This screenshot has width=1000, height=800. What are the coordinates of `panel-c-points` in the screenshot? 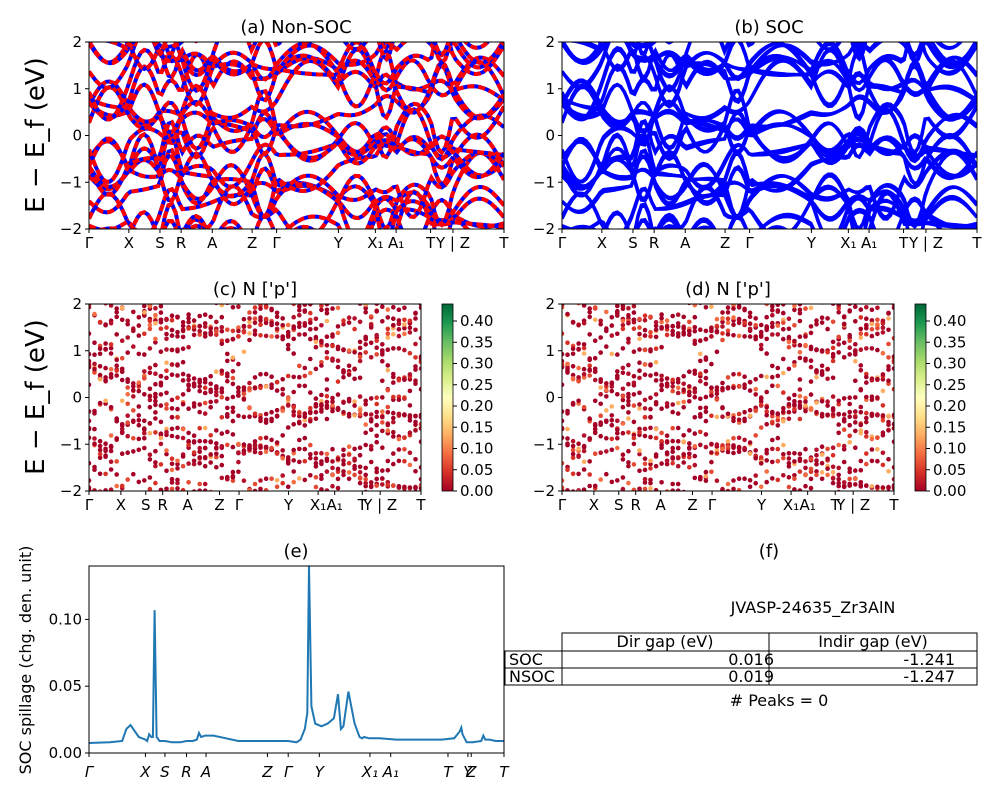 It's located at (254, 396).